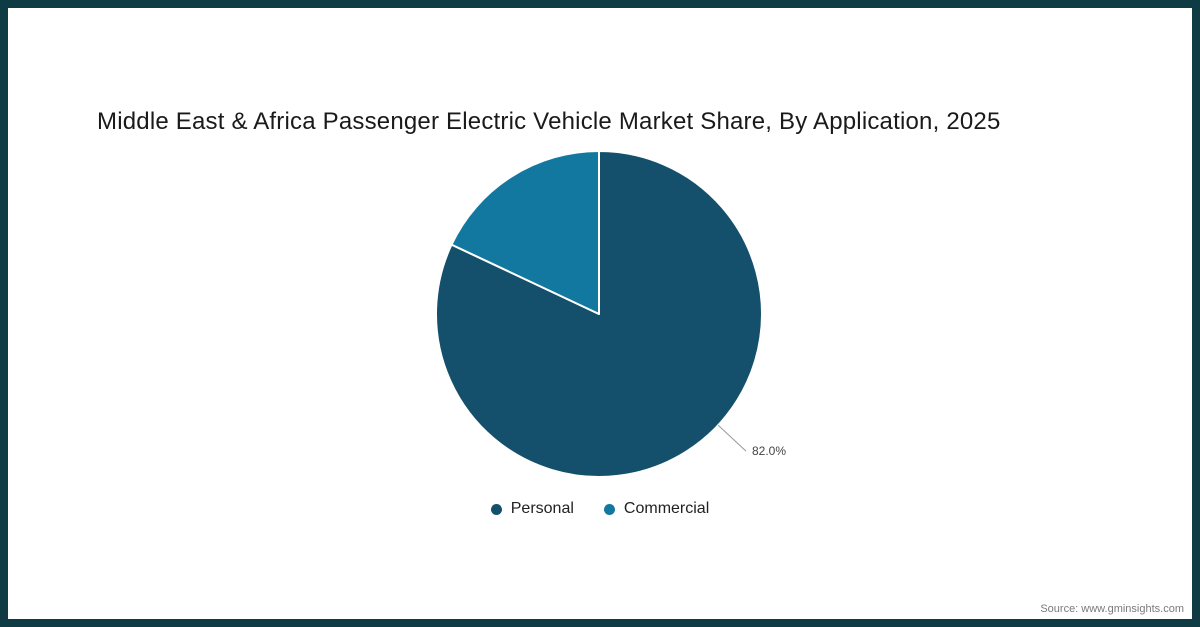 The height and width of the screenshot is (627, 1200). I want to click on legend-label-personal: Personal, so click(542, 508).